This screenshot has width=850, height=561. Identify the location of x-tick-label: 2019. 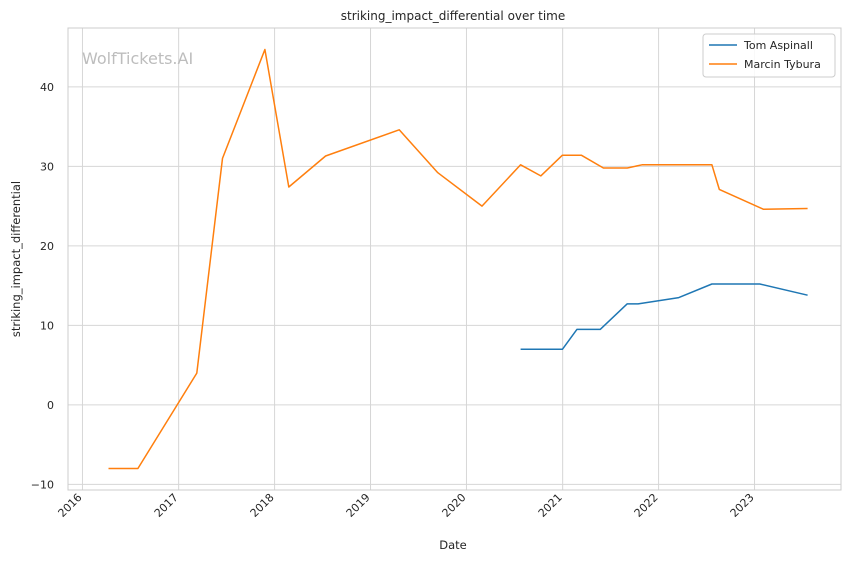
(358, 505).